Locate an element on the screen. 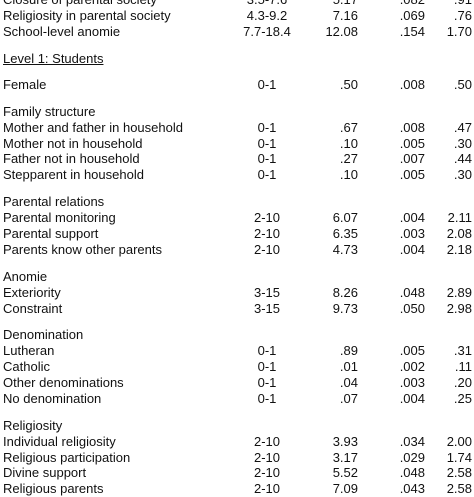  proportion-cell: .007 is located at coordinates (412, 159).